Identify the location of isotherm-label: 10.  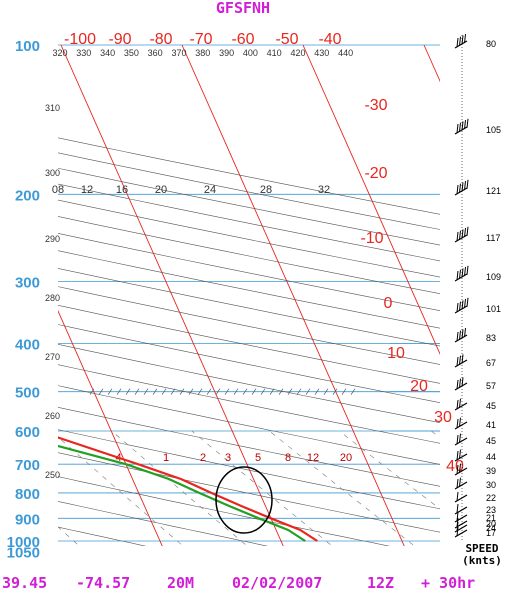
(396, 353).